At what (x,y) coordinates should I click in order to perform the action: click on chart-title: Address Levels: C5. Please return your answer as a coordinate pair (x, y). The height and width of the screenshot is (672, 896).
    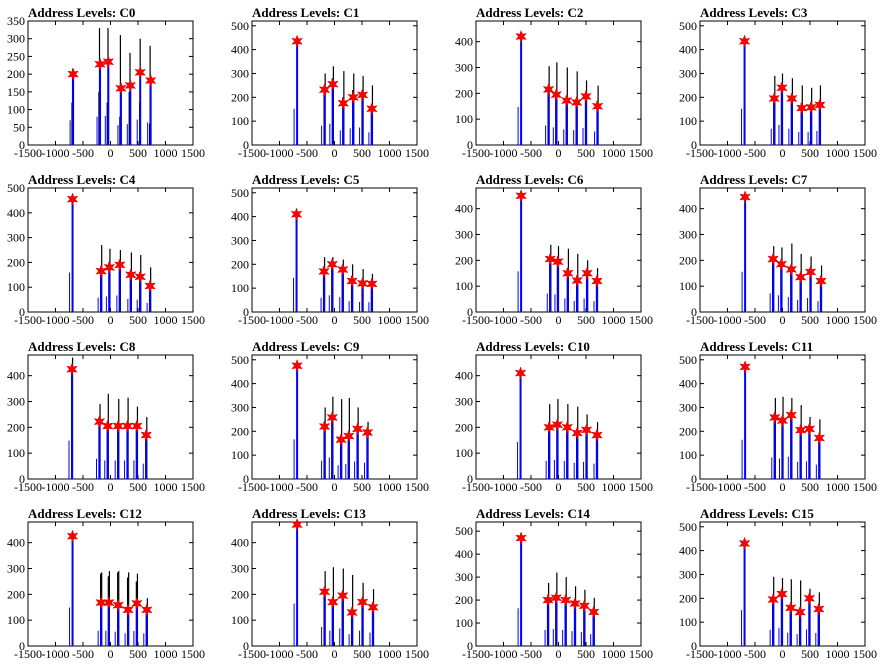
    Looking at the image, I should click on (306, 179).